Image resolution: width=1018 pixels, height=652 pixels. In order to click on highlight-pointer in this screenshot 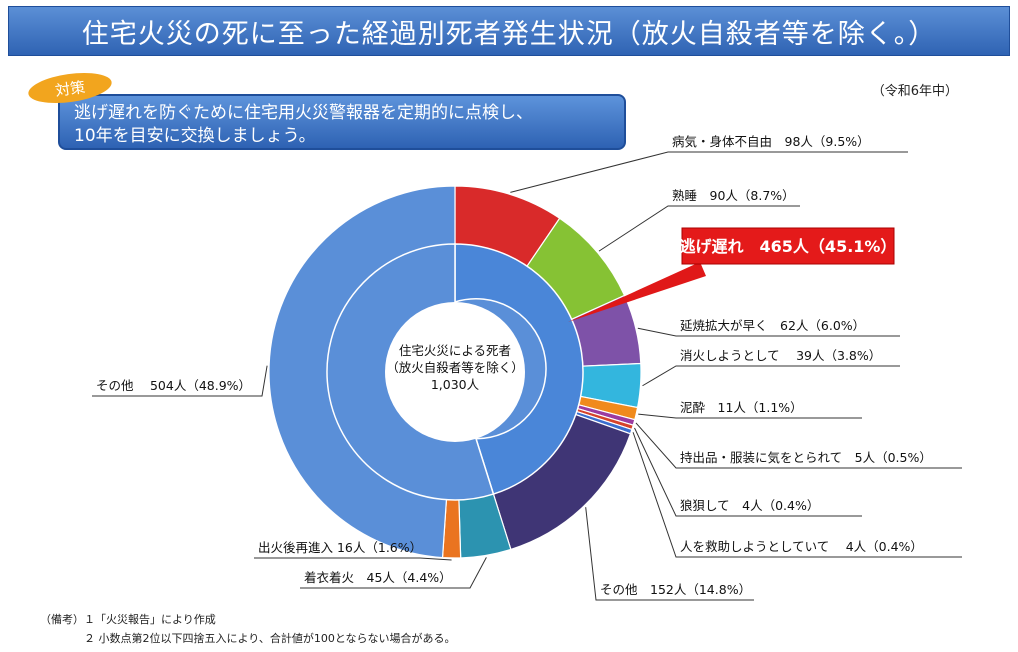, I will do `click(637, 292)`.